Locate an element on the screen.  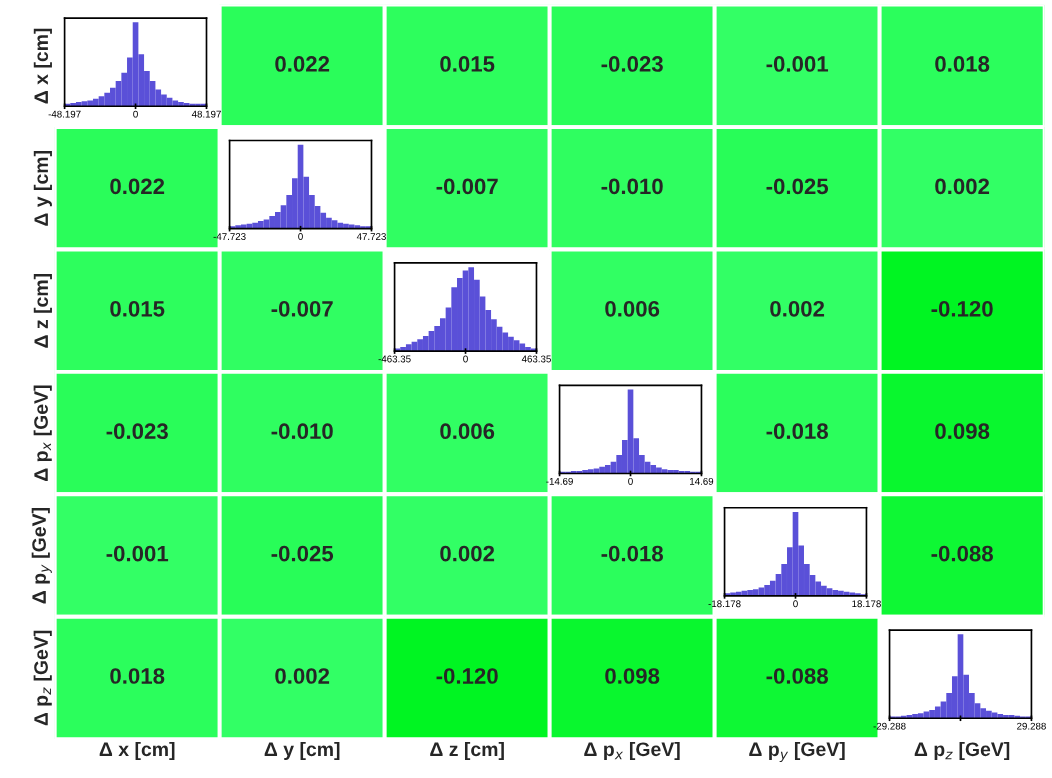
x-tick-label: 48.197 is located at coordinates (206, 114).